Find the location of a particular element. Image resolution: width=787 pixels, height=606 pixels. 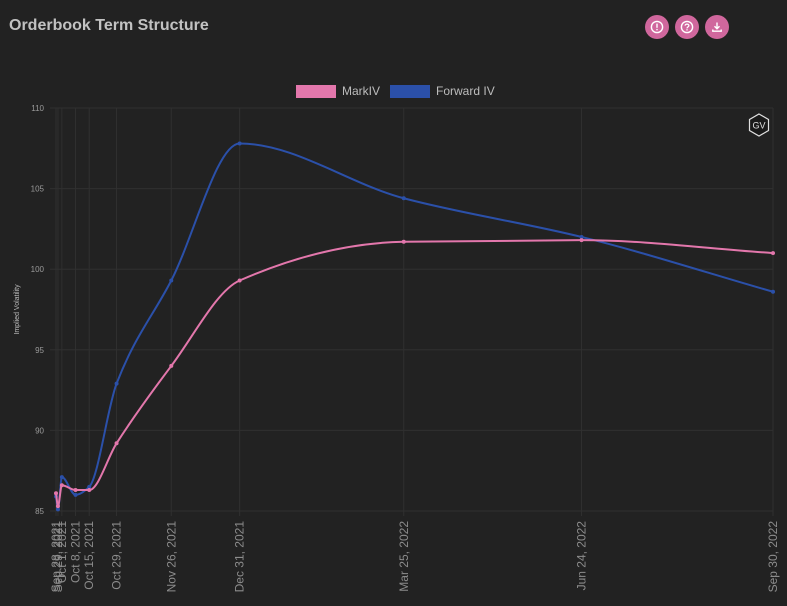

help-icon is located at coordinates (687, 27).